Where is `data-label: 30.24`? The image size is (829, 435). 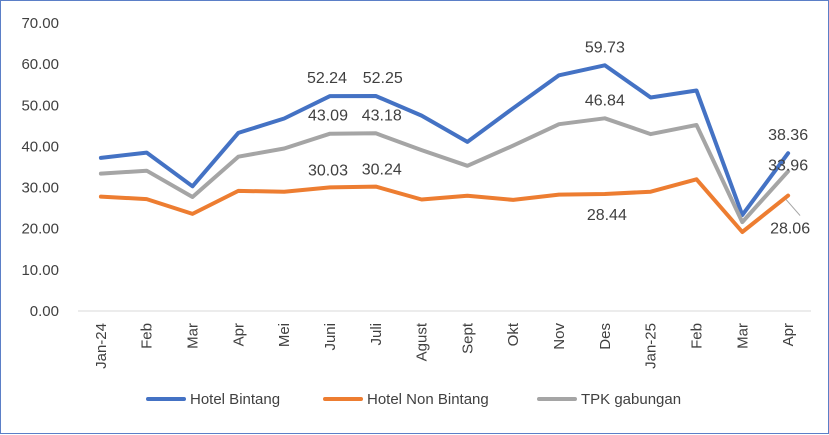 data-label: 30.24 is located at coordinates (382, 170).